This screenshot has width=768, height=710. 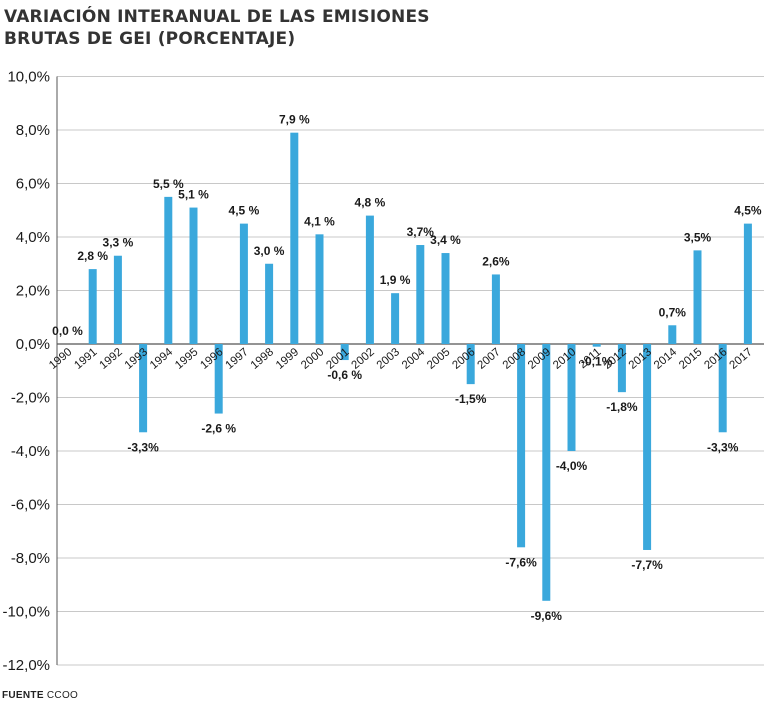 What do you see at coordinates (237, 359) in the screenshot?
I see `x-tick-label: 1997` at bounding box center [237, 359].